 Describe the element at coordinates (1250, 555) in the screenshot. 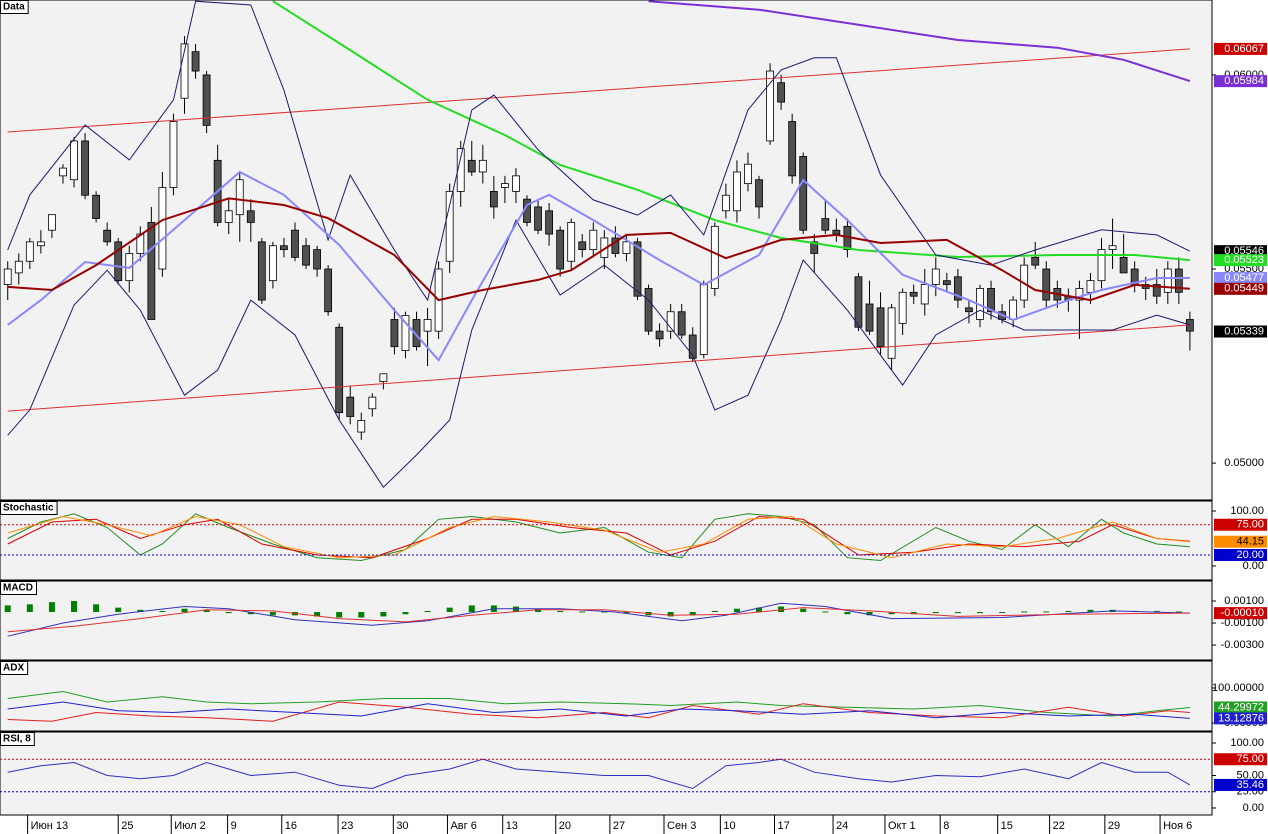

I see `value-marker-label: 20.00` at that location.